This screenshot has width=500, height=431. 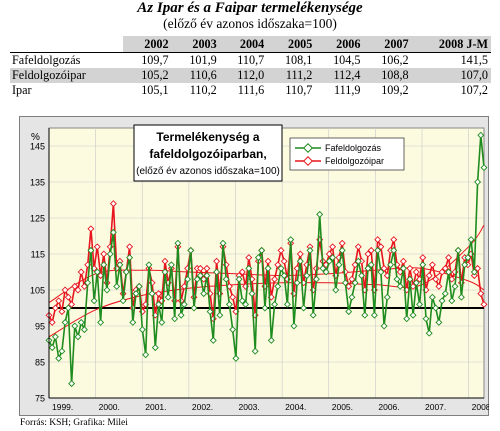 What do you see at coordinates (37, 147) in the screenshot?
I see `y-tick-label: 145` at bounding box center [37, 147].